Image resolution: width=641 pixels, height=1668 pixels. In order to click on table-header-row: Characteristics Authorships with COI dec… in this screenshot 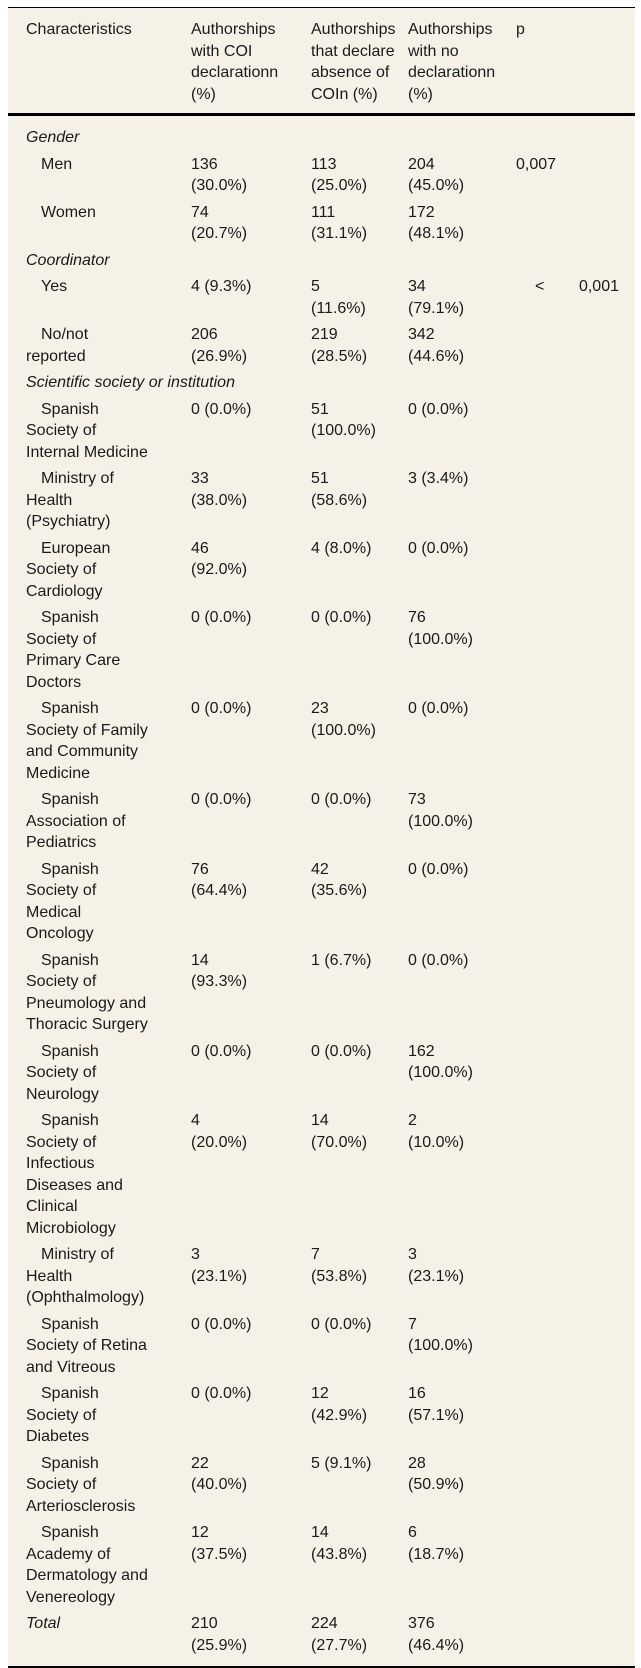, I will do `click(321, 62)`.